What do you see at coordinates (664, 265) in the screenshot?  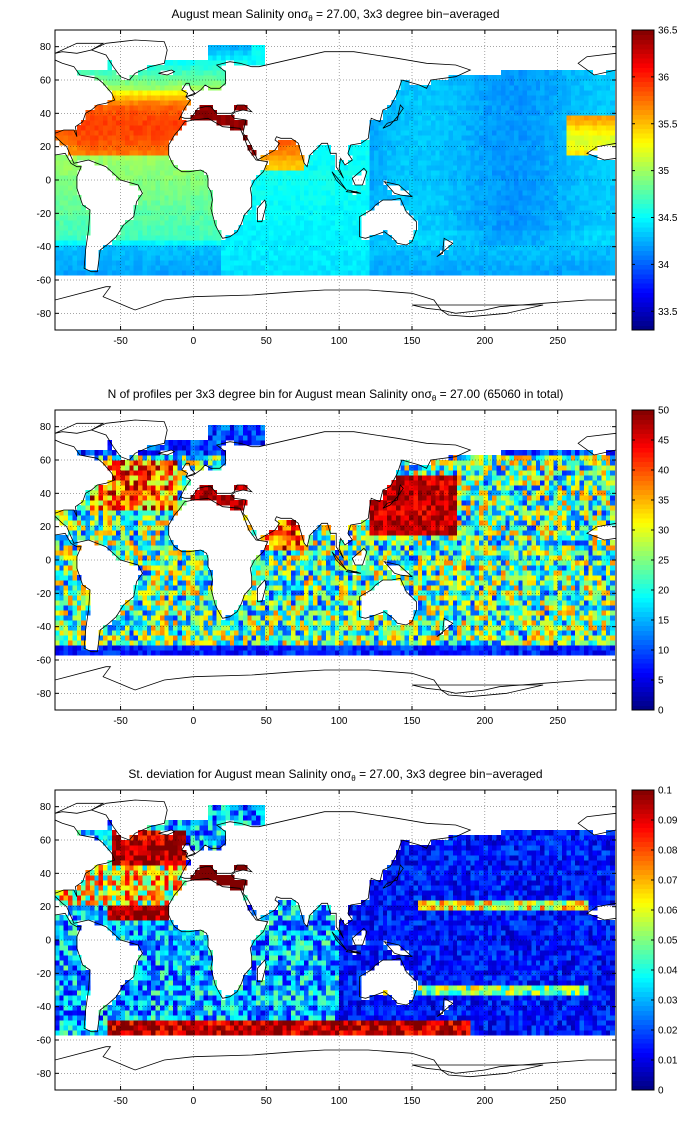 I see `colorbar-tick-label: 34` at bounding box center [664, 265].